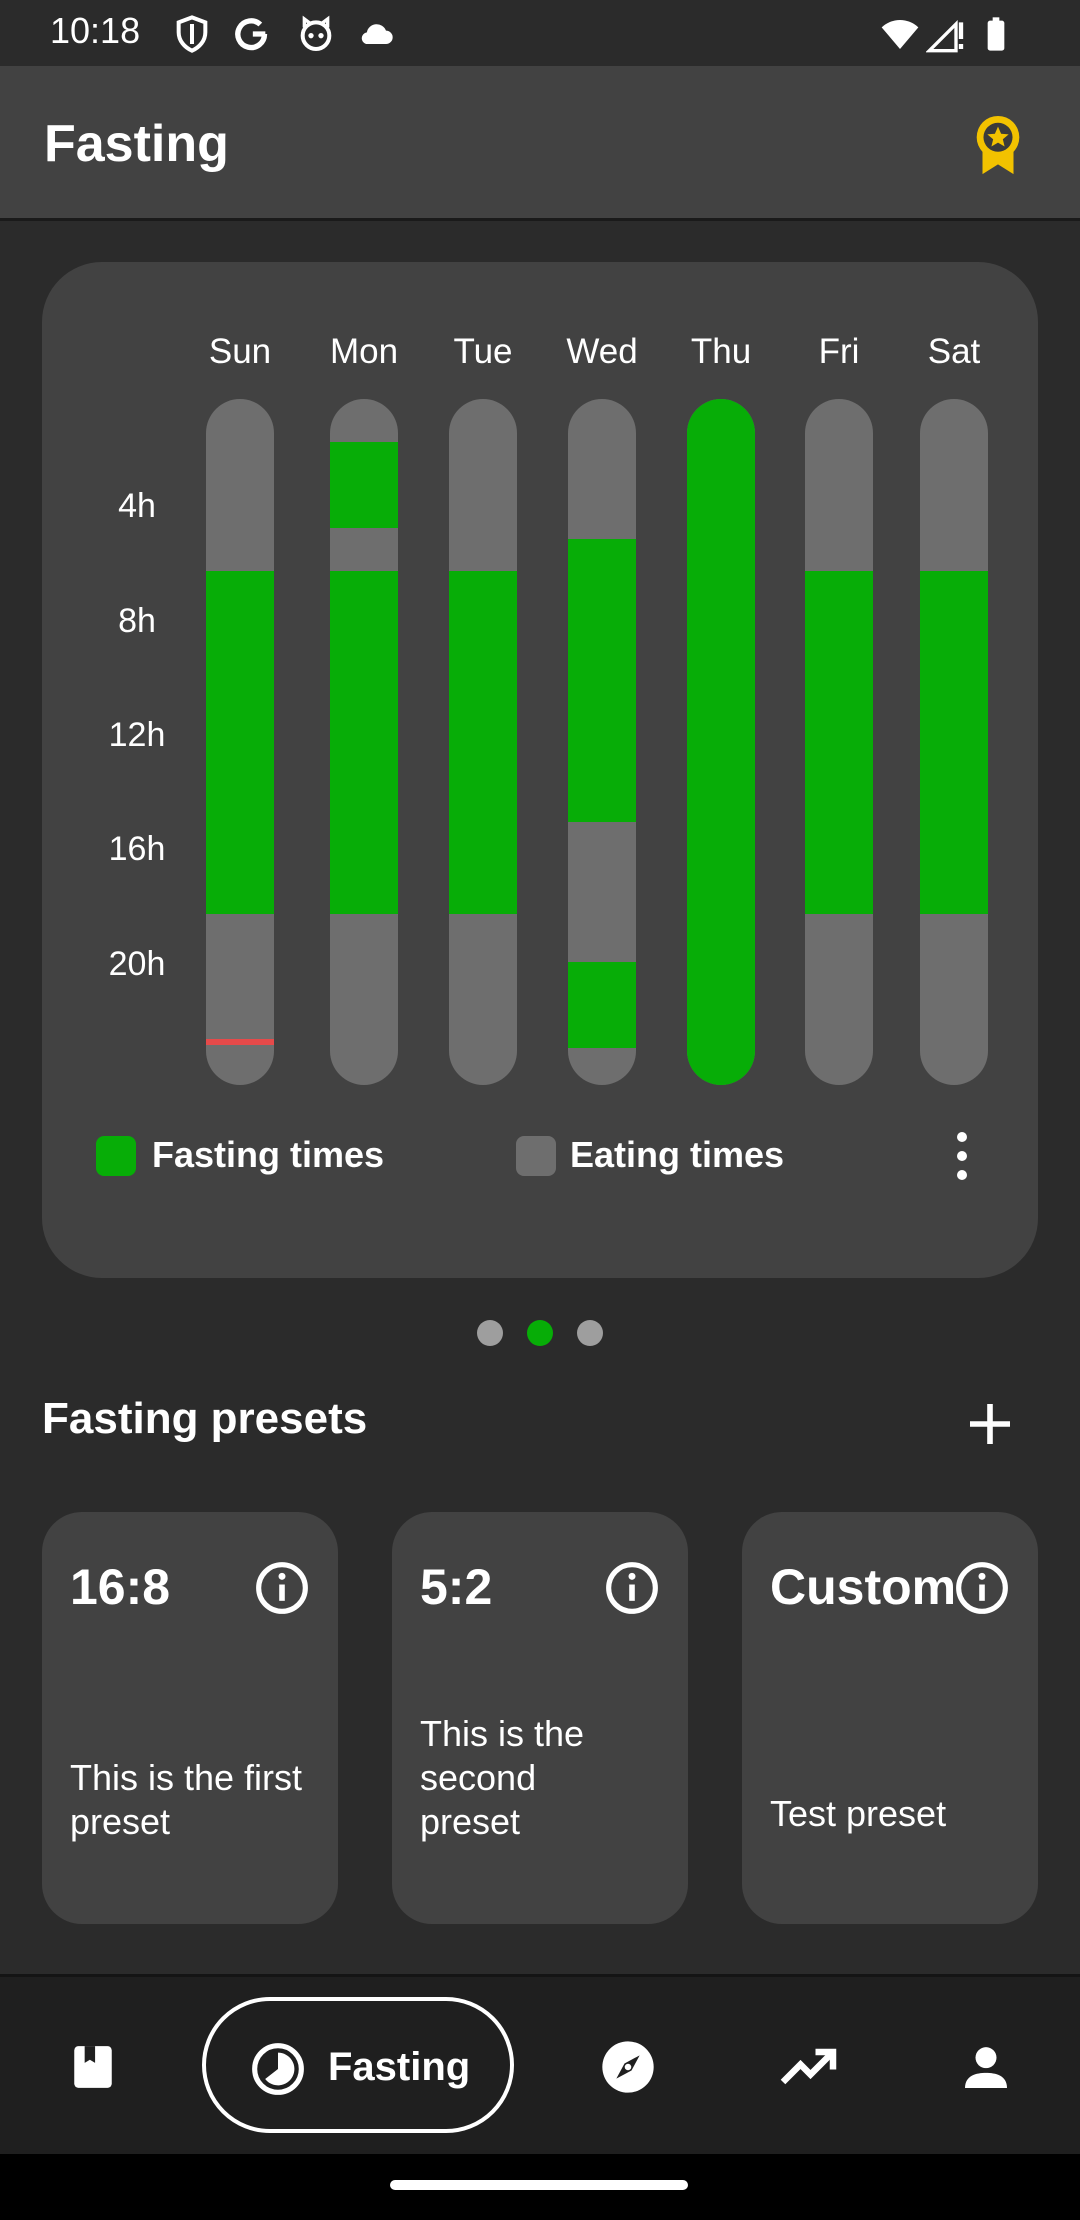 The height and width of the screenshot is (2220, 1080). What do you see at coordinates (137, 963) in the screenshot?
I see `hour-label-20h: 20h` at bounding box center [137, 963].